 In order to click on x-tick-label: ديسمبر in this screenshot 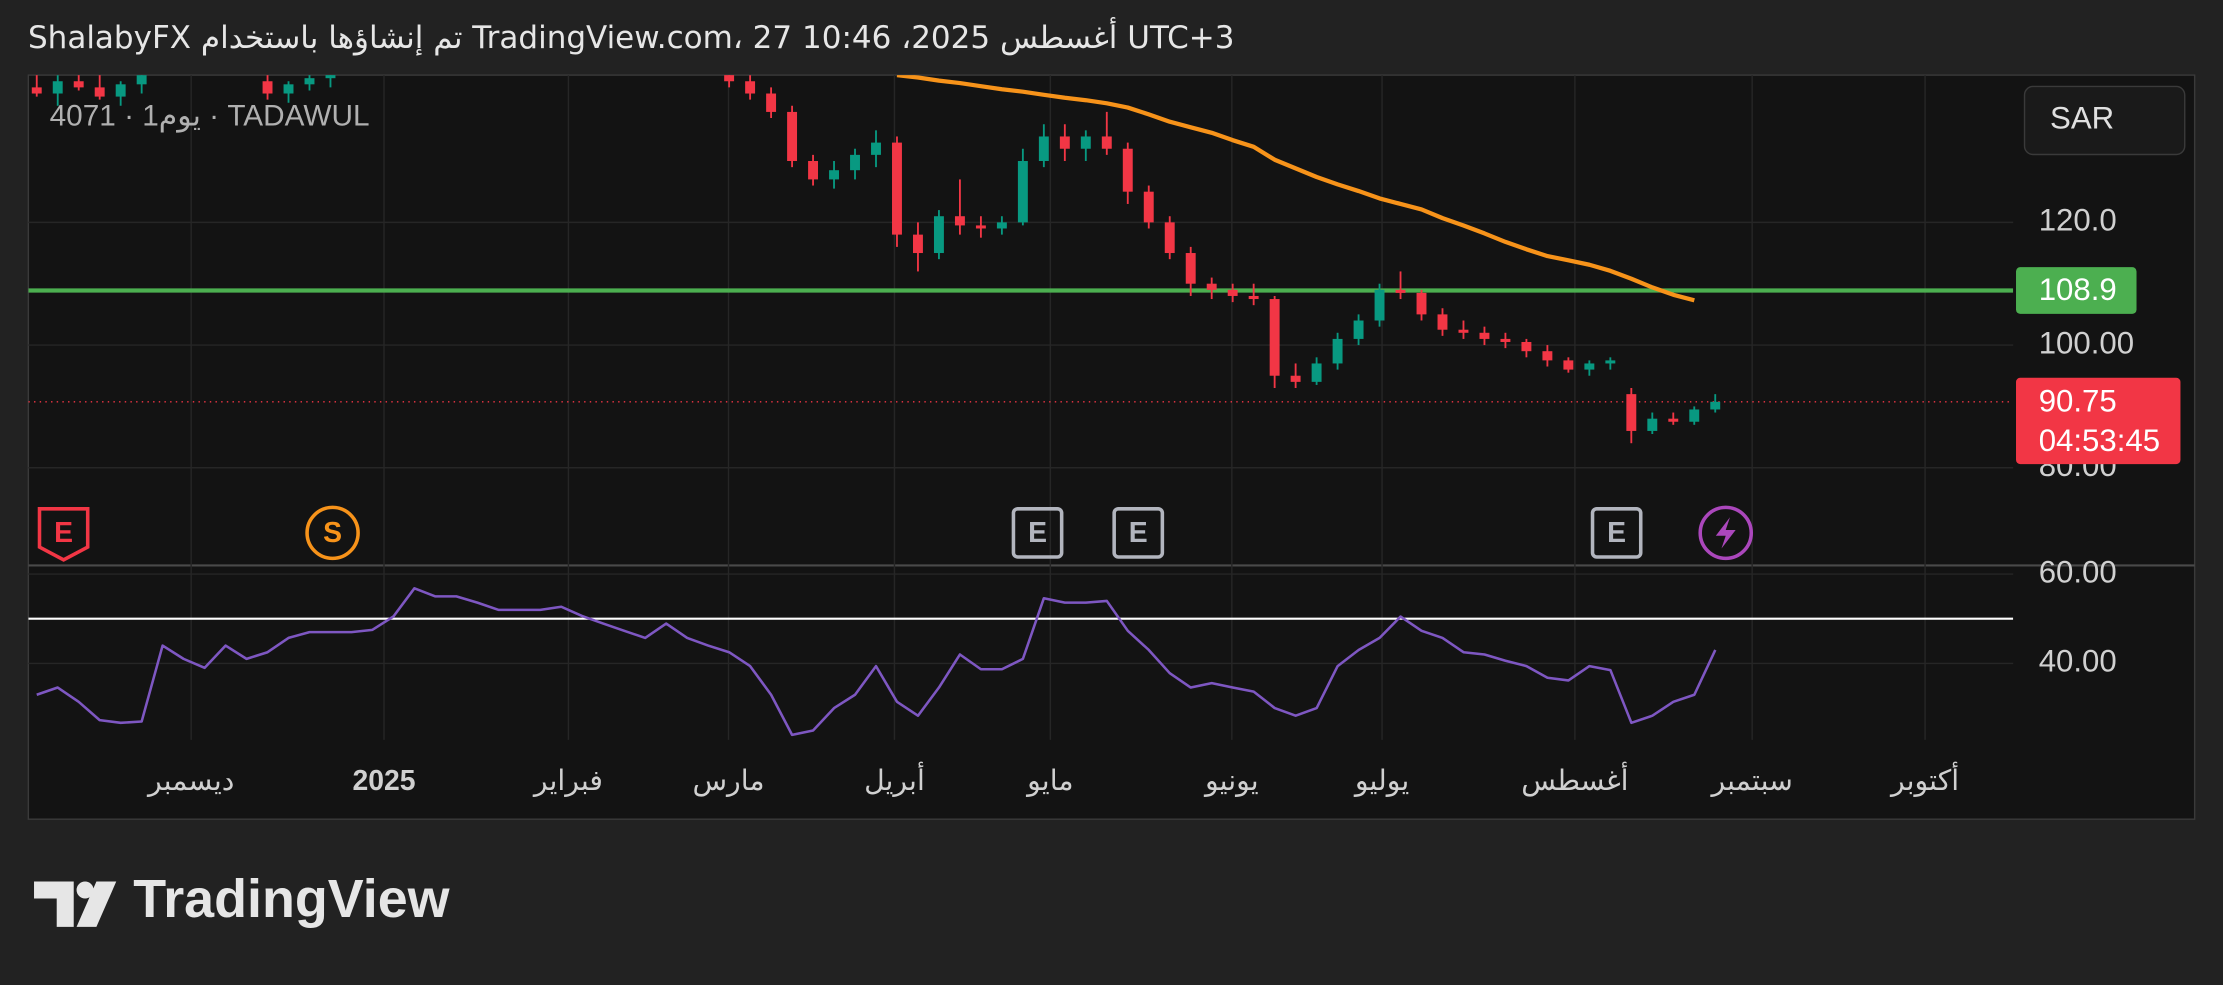, I will do `click(190, 781)`.